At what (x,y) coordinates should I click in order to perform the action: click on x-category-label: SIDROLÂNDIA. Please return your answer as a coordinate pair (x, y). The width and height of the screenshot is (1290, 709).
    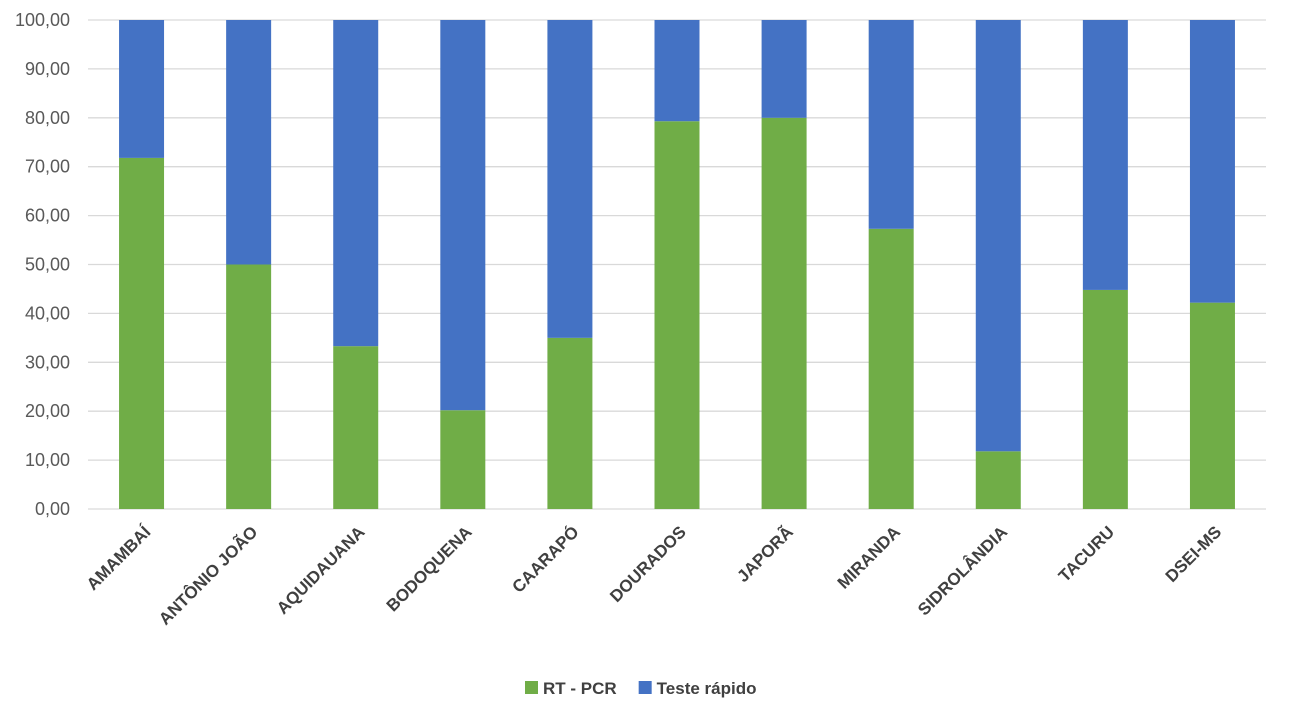
    Looking at the image, I should click on (962, 570).